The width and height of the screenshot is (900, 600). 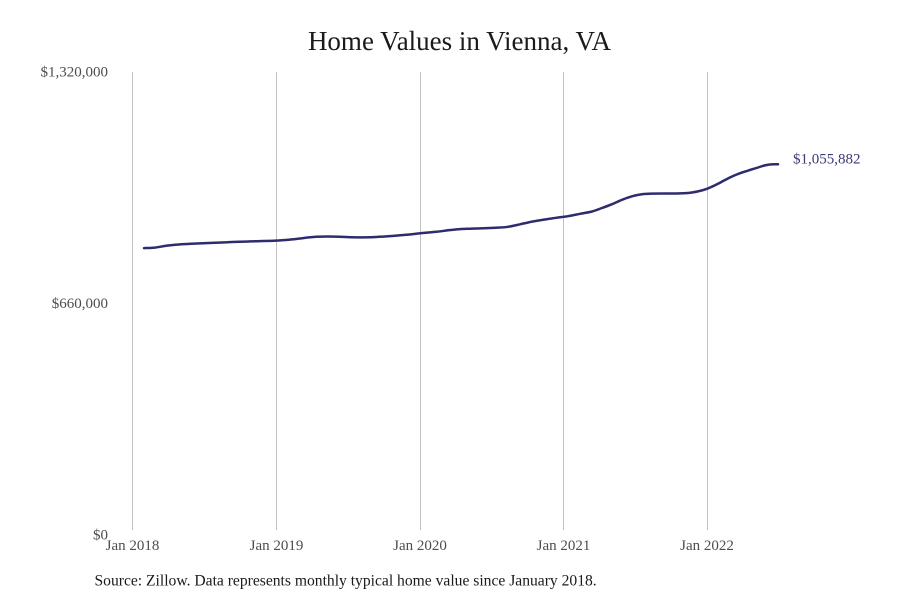 I want to click on svg-text: Jan 2020, so click(x=420, y=546).